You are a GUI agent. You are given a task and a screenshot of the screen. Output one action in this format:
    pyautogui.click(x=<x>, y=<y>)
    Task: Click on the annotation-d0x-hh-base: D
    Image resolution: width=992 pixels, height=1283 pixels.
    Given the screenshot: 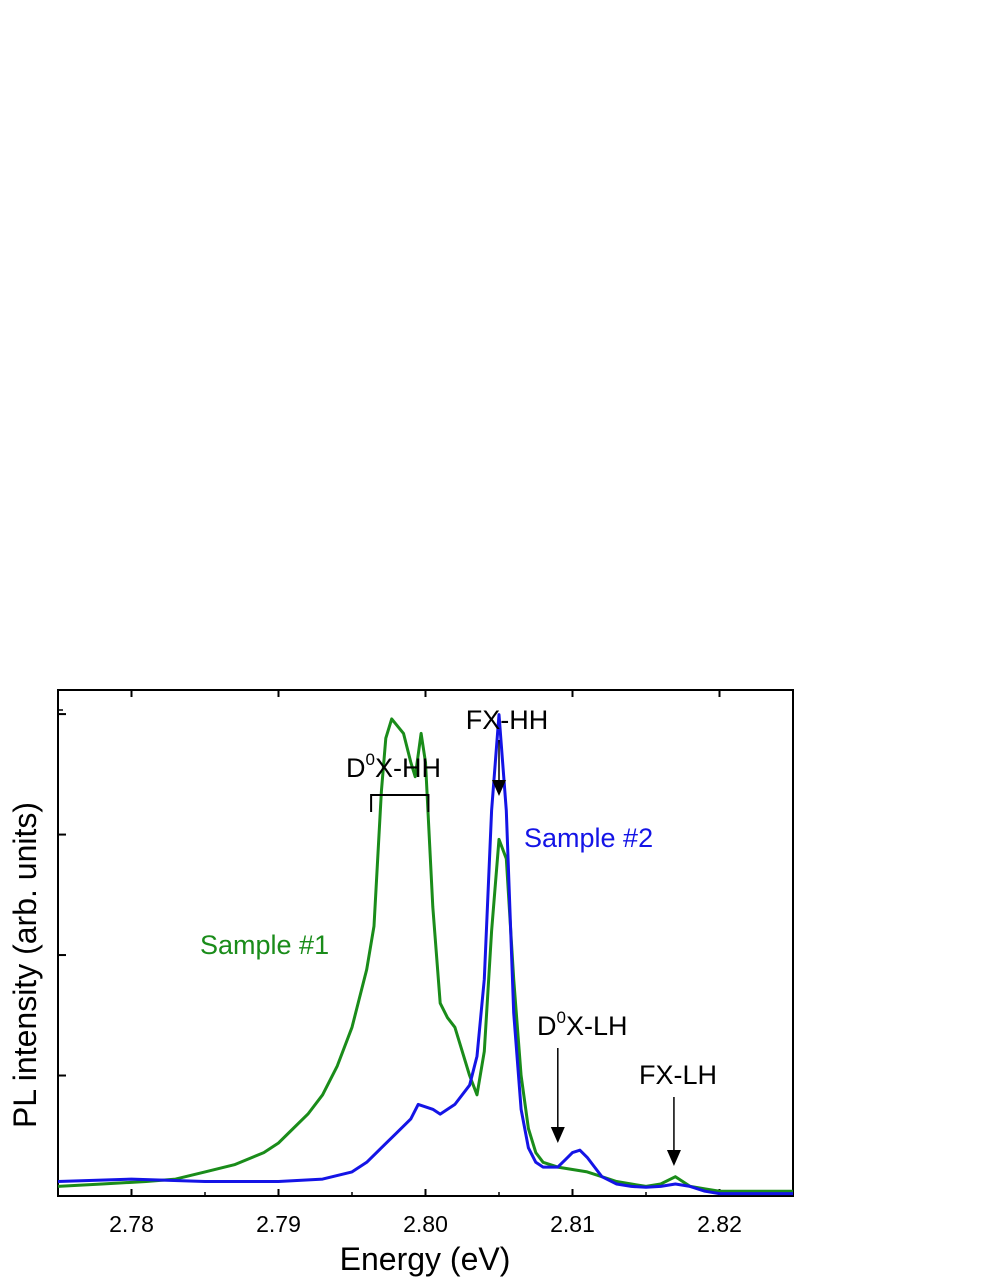 What is the action you would take?
    pyautogui.click(x=356, y=768)
    